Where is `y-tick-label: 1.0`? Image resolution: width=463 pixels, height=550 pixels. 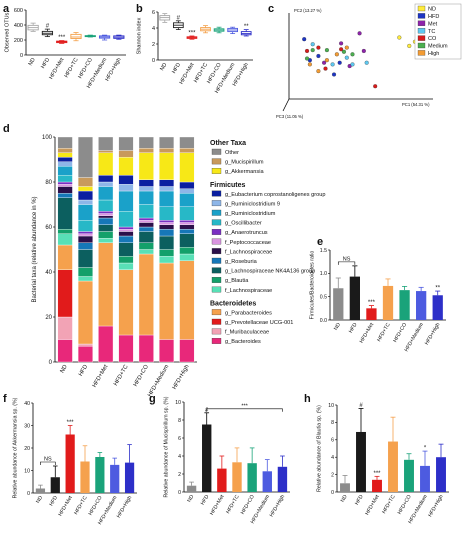 y-tick-label: 1.0 is located at coordinates (323, 274).